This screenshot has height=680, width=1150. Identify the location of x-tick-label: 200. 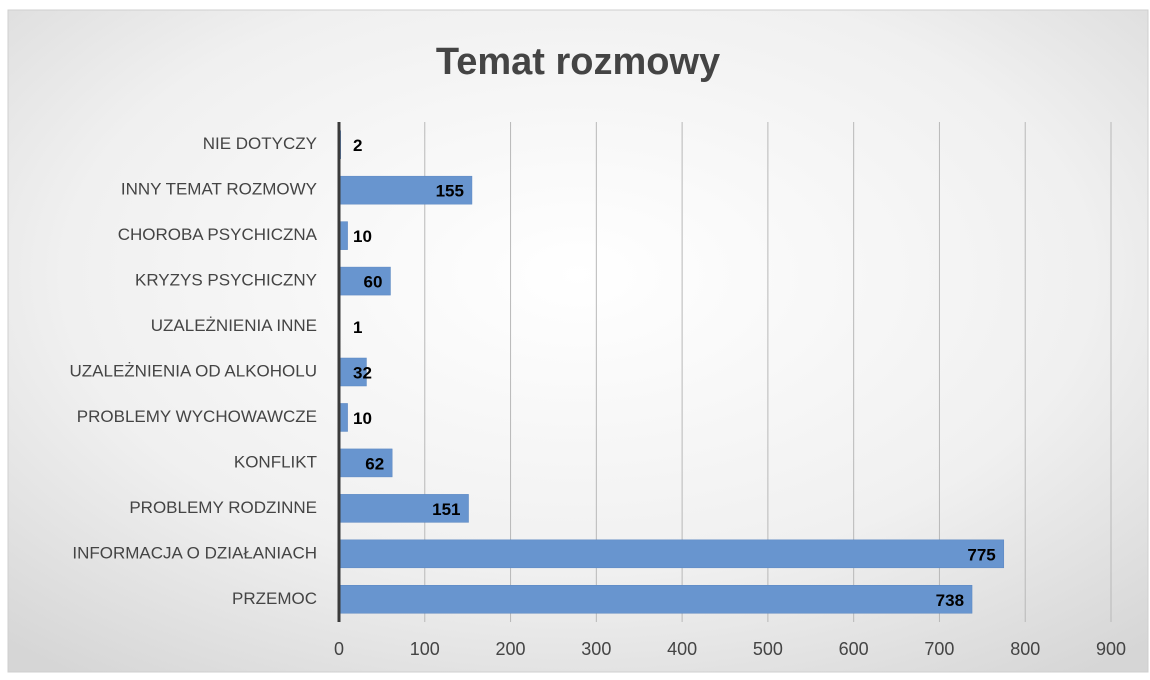
(511, 649).